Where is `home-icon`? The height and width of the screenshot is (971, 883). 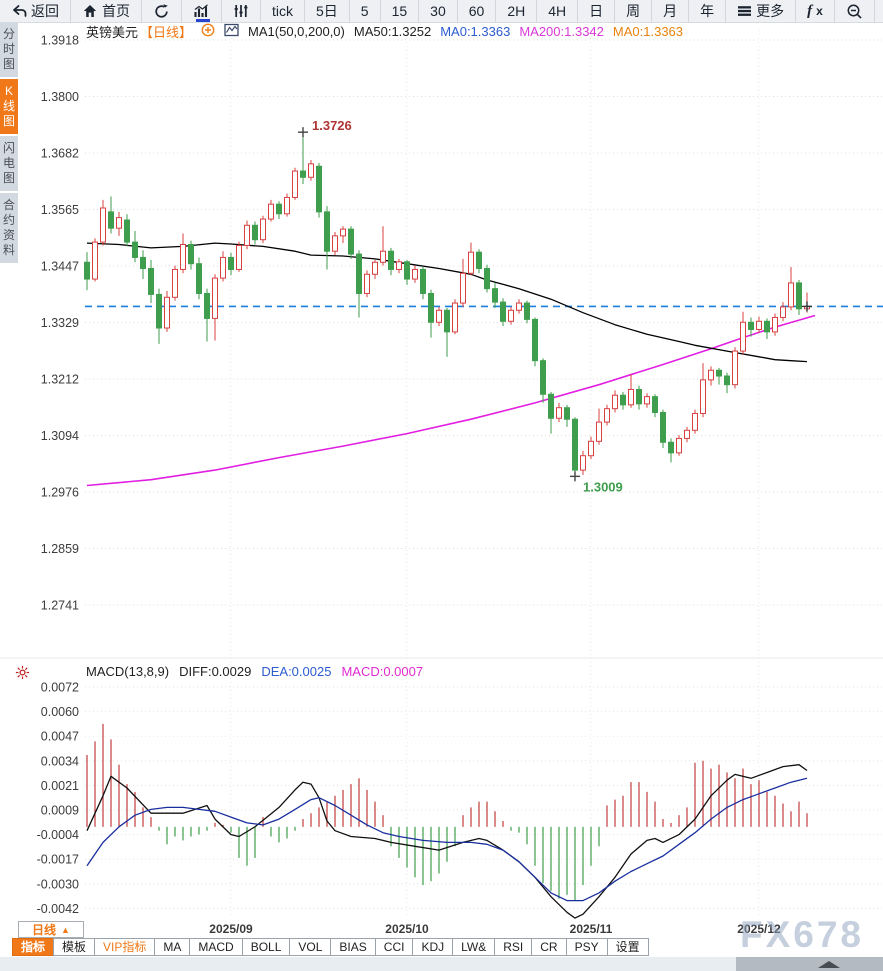 home-icon is located at coordinates (90, 11).